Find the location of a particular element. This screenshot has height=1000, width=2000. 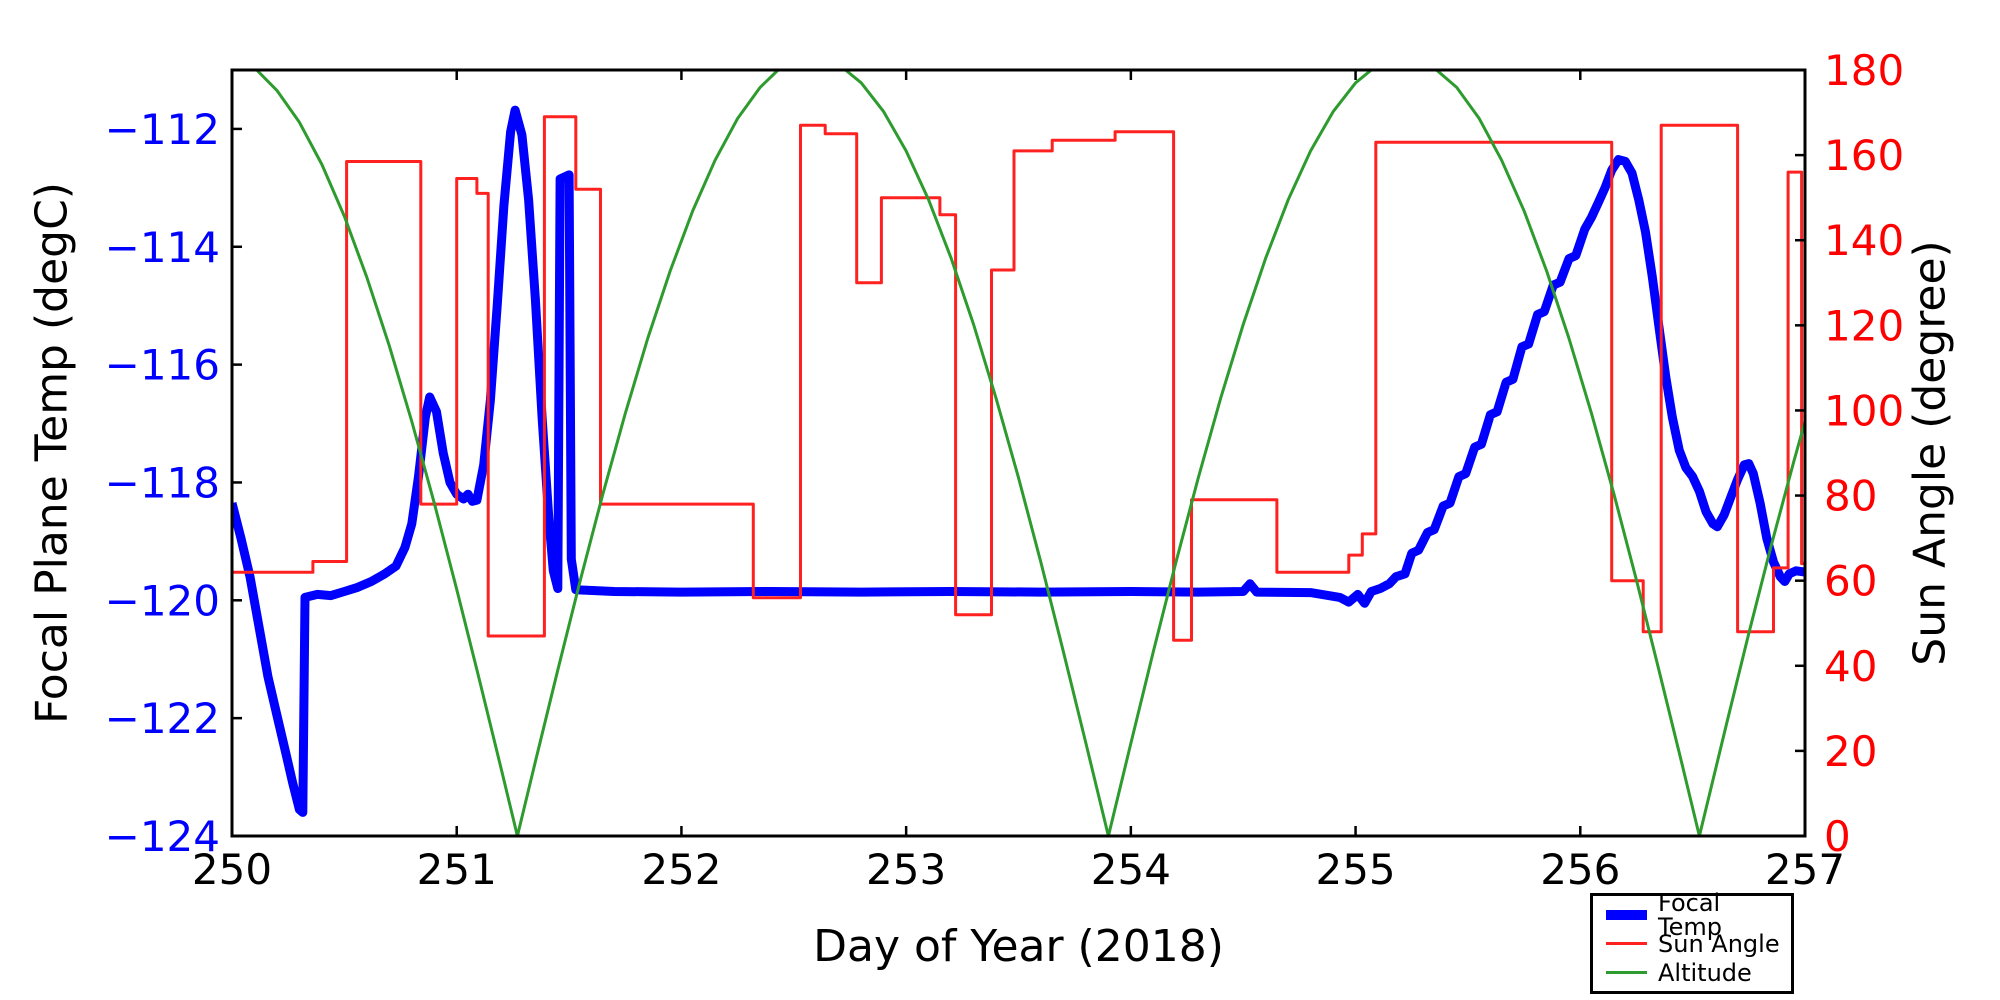

focal-temp-line-sample is located at coordinates (1626, 914).